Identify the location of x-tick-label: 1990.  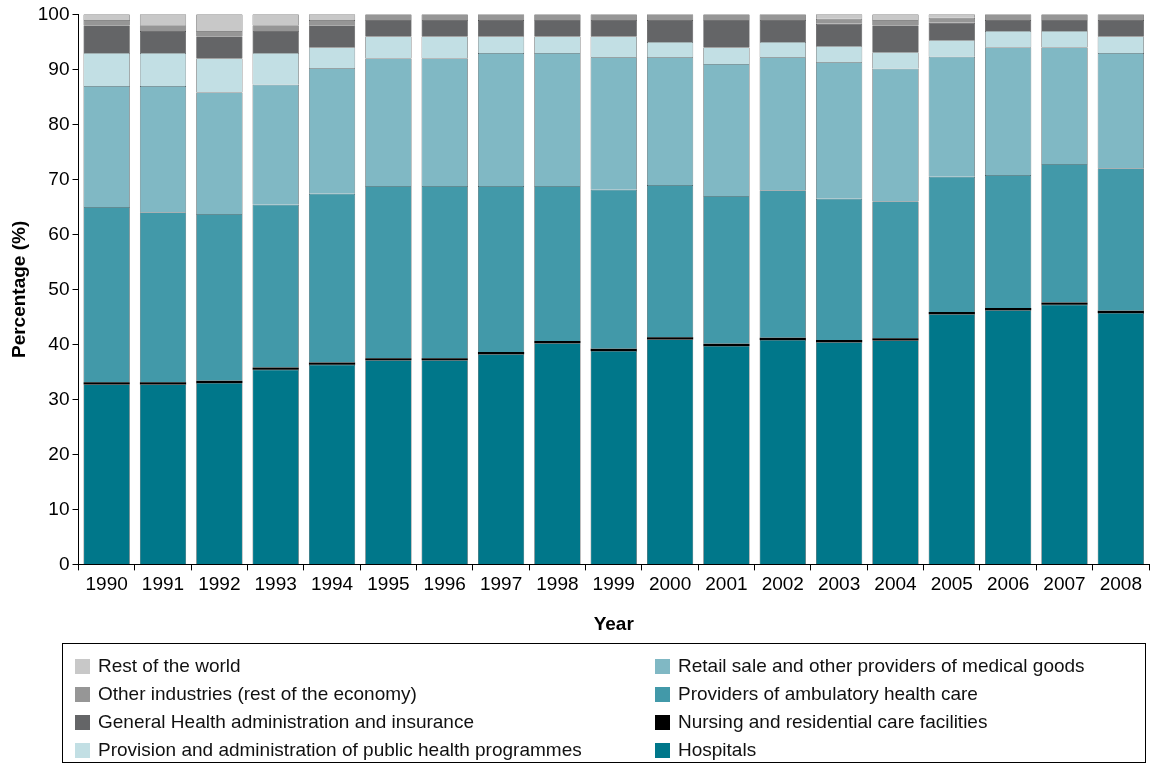
(106, 584).